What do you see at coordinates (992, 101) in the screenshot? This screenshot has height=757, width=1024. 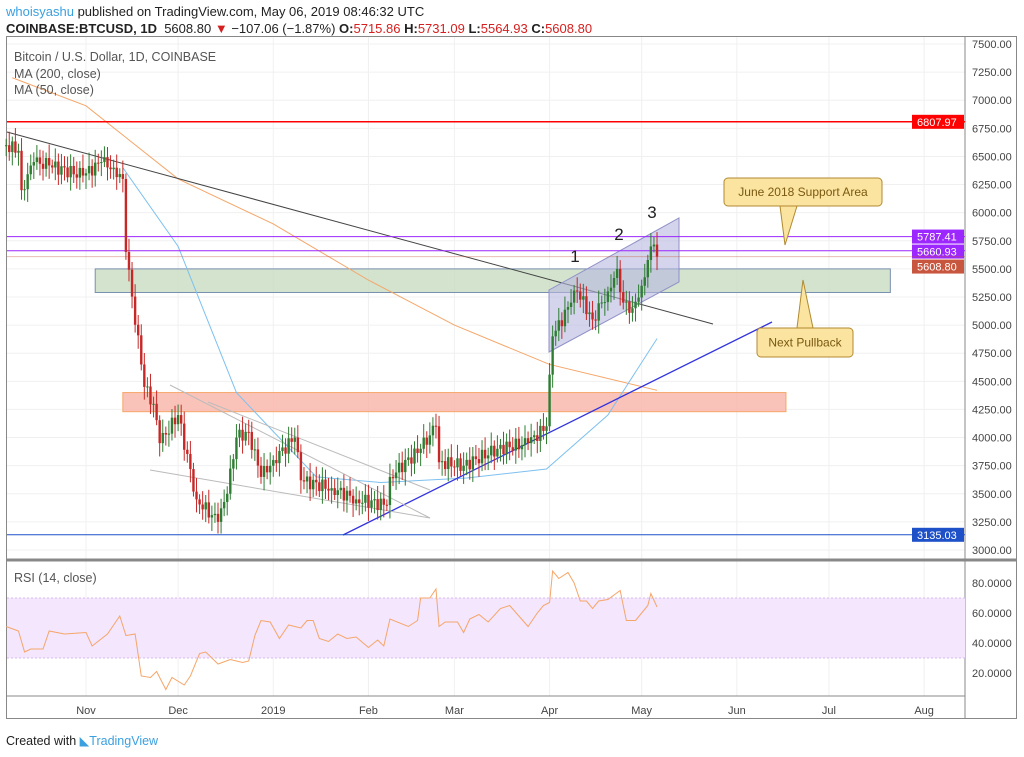 I see `price-tick-label: 7000.00` at bounding box center [992, 101].